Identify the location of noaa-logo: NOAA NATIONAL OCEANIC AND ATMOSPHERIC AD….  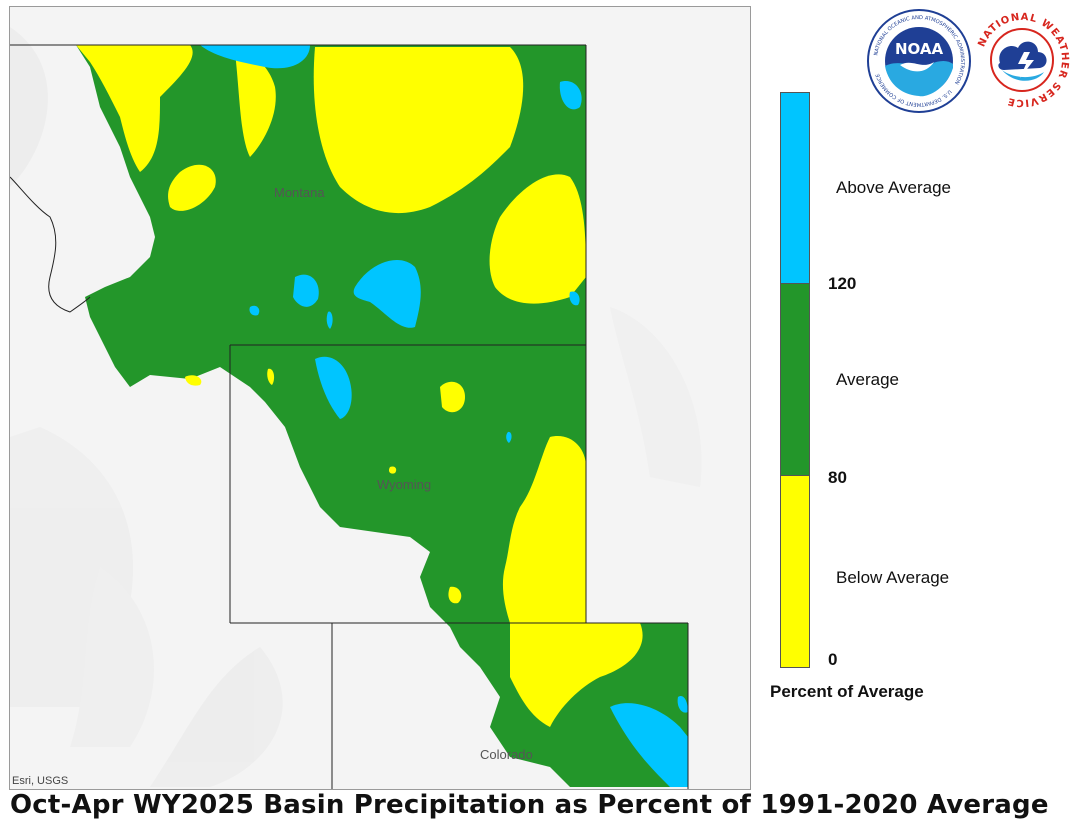
(919, 61).